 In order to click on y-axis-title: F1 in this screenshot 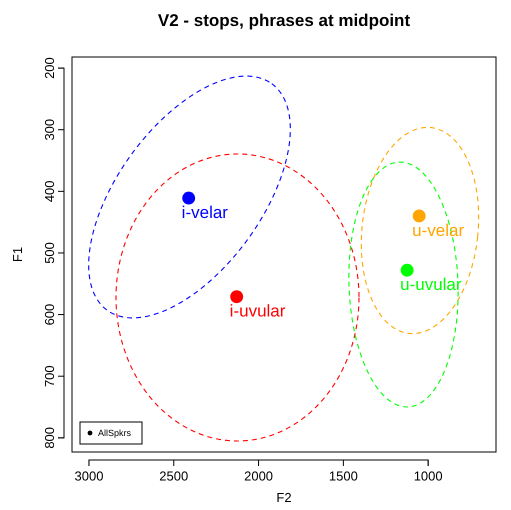, I will do `click(17, 254)`.